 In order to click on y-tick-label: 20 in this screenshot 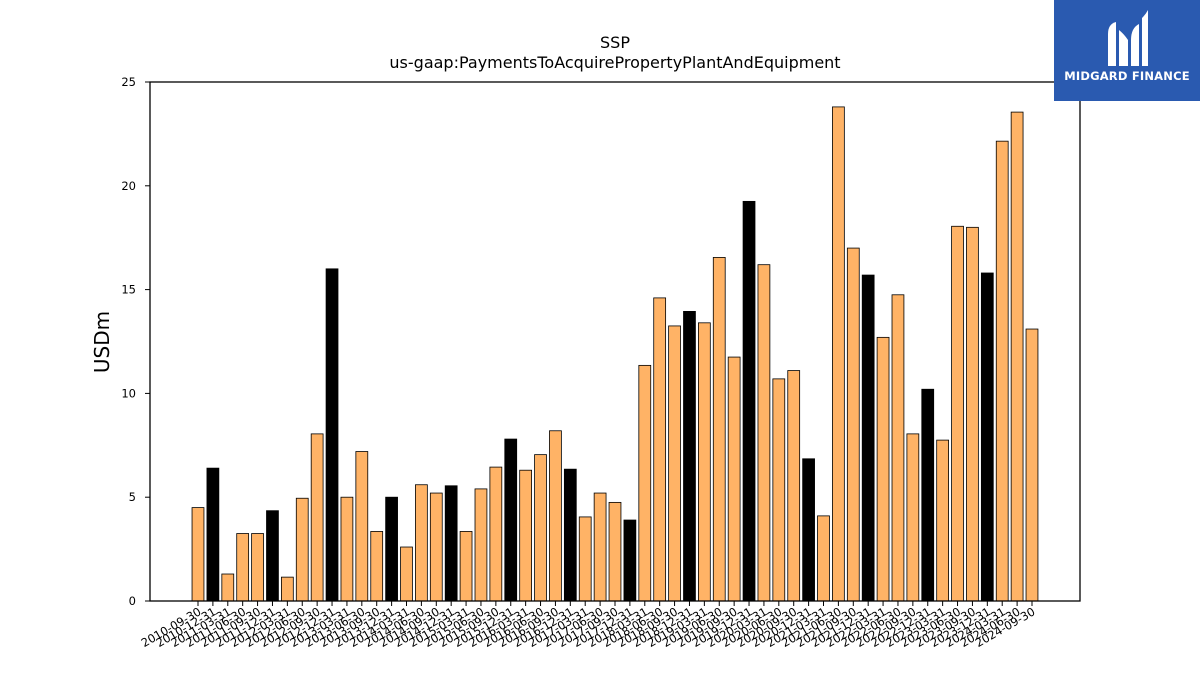, I will do `click(128, 186)`.